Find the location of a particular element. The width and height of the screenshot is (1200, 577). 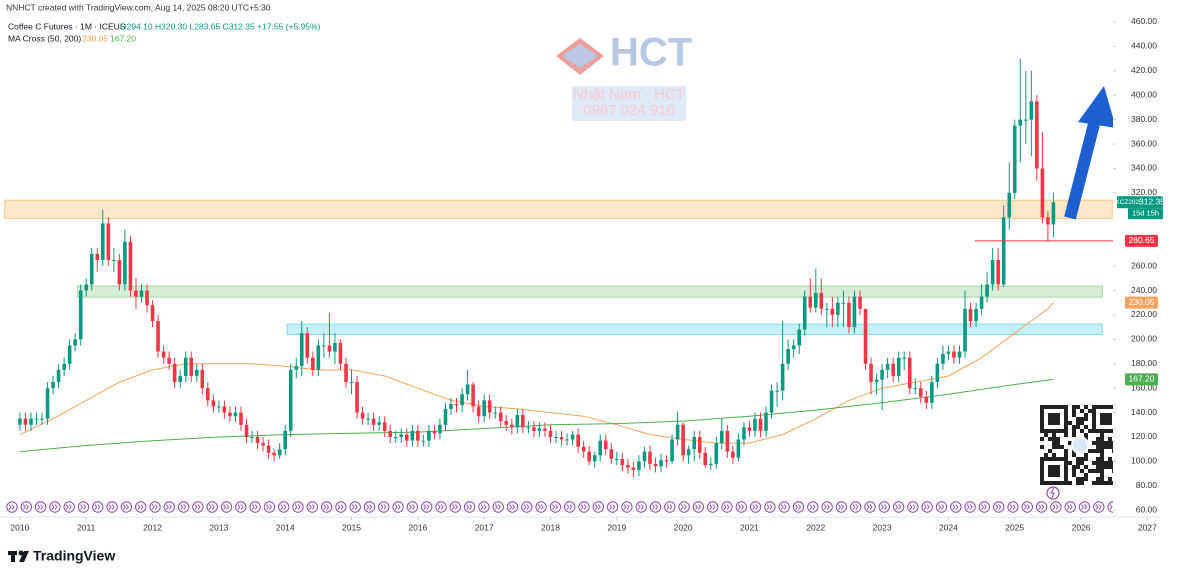

countdown-box is located at coordinates (1145, 214).